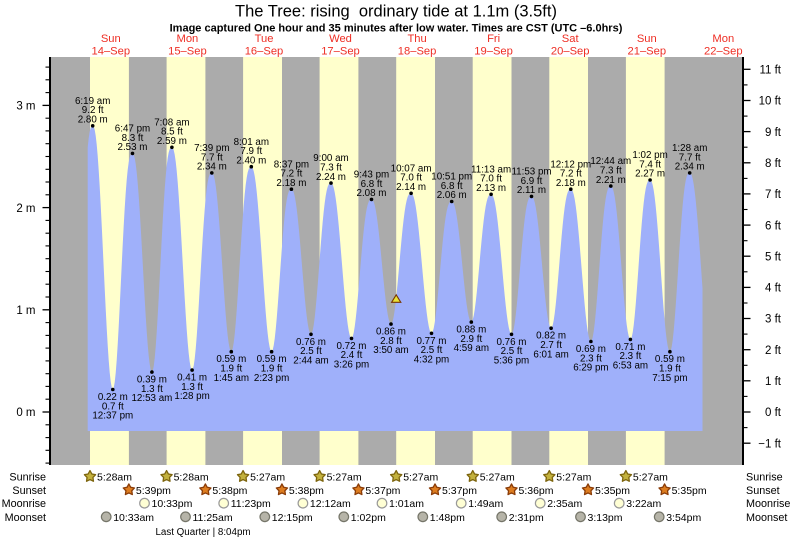 This screenshot has width=793, height=539. I want to click on svg-text: 2.40 m, so click(251, 160).